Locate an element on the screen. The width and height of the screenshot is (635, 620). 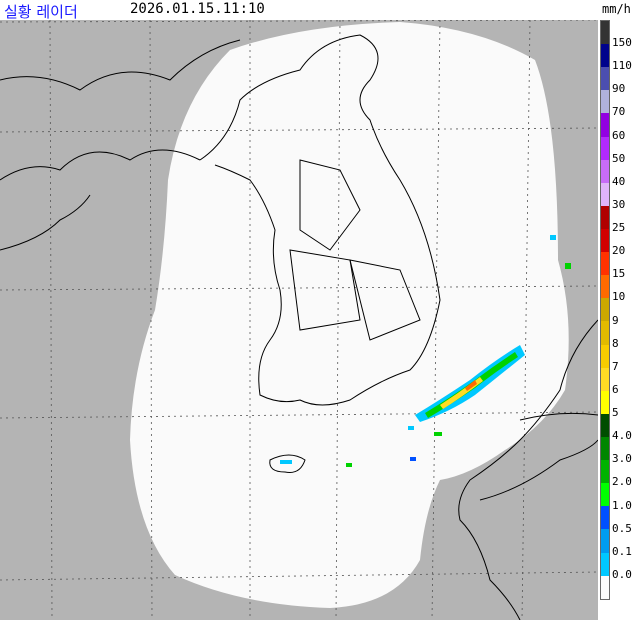
legend-label: 150 is located at coordinates (622, 43).